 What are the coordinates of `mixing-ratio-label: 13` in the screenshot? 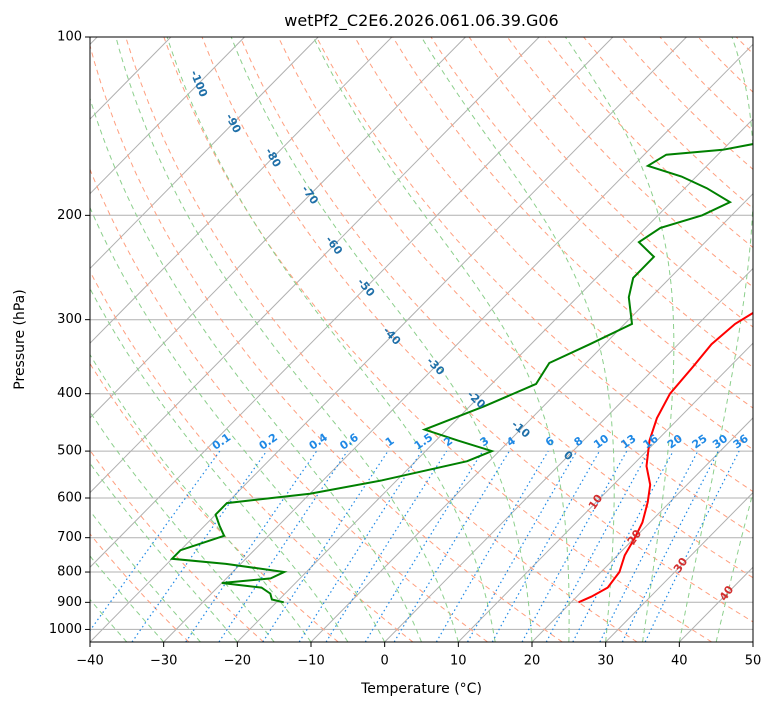 It's located at (629, 441).